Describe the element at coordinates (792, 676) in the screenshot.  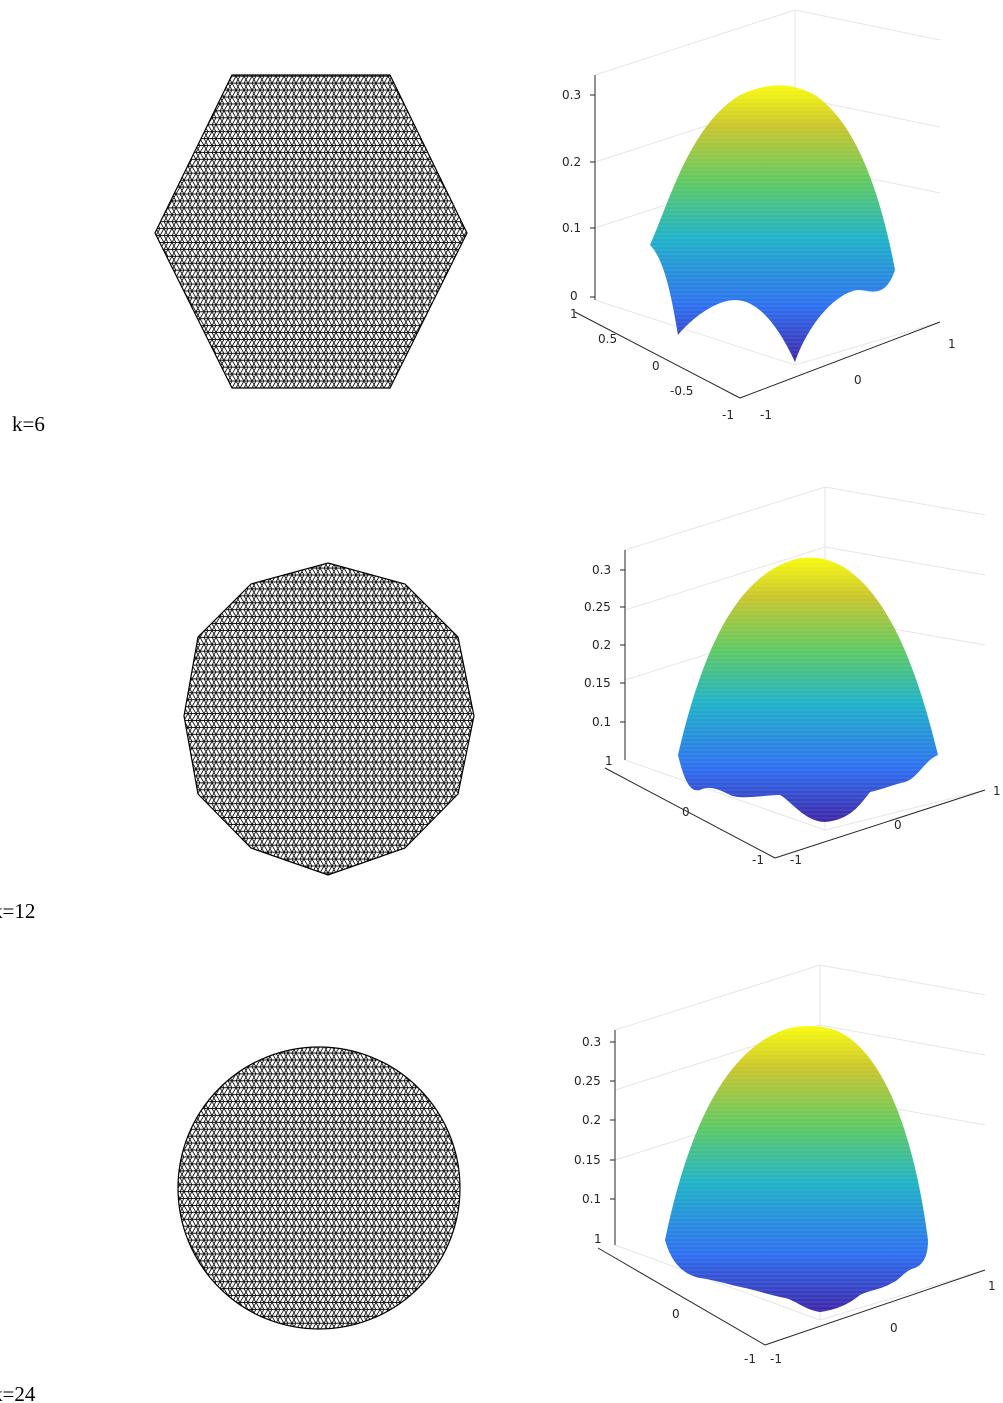
I see `surface-plot-k12: 0.3 0.25 0.2 0.15 0.1 1 0 -1 -1 0 1` at that location.